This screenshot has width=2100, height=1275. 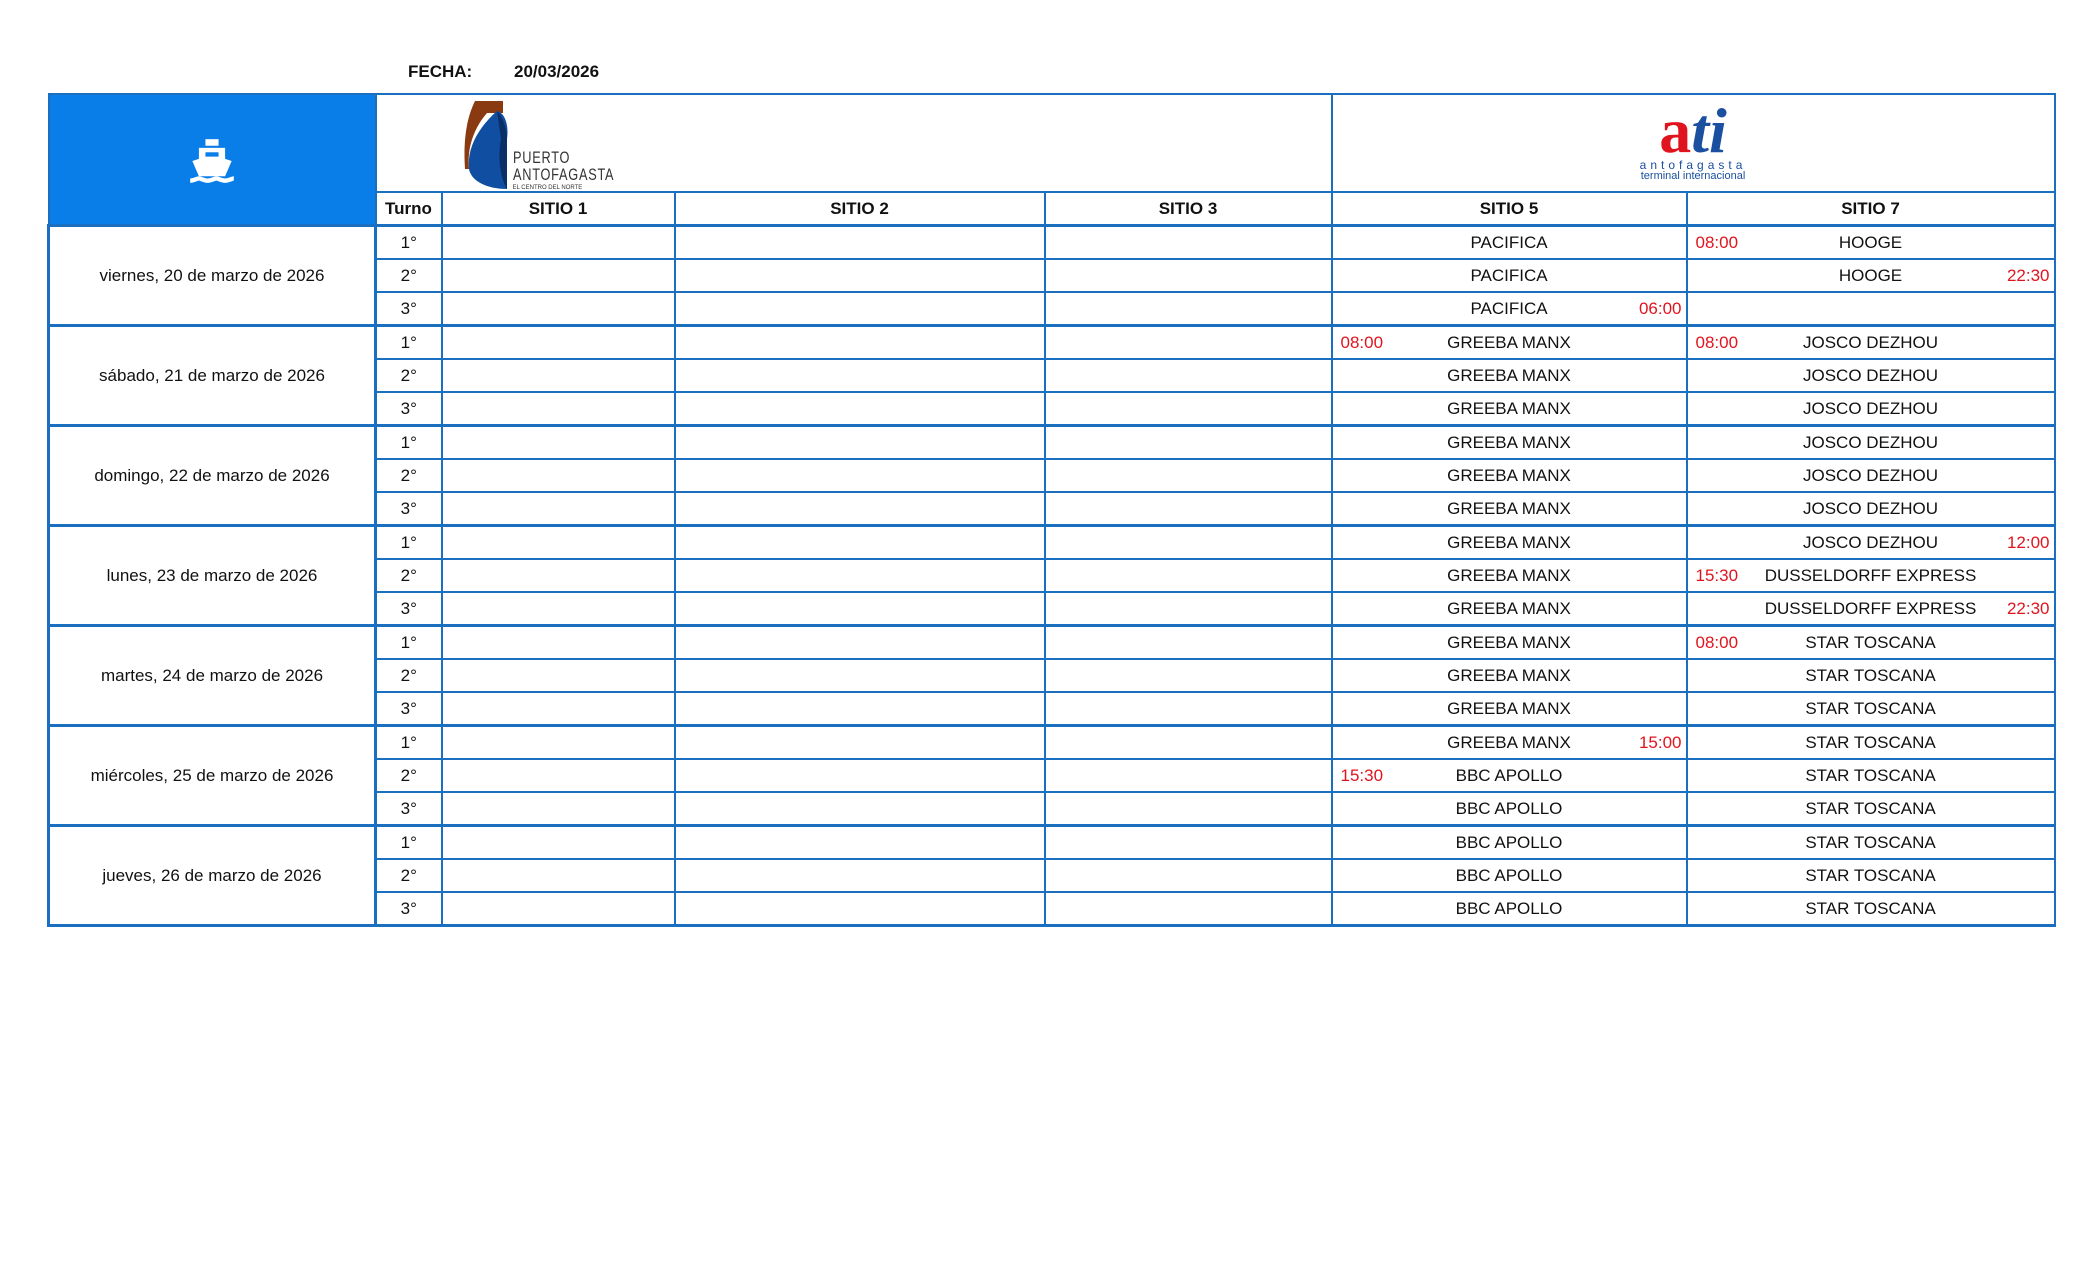 I want to click on table-row: 3° BBC APOLLO STAR TOSCANA, so click(x=1052, y=909).